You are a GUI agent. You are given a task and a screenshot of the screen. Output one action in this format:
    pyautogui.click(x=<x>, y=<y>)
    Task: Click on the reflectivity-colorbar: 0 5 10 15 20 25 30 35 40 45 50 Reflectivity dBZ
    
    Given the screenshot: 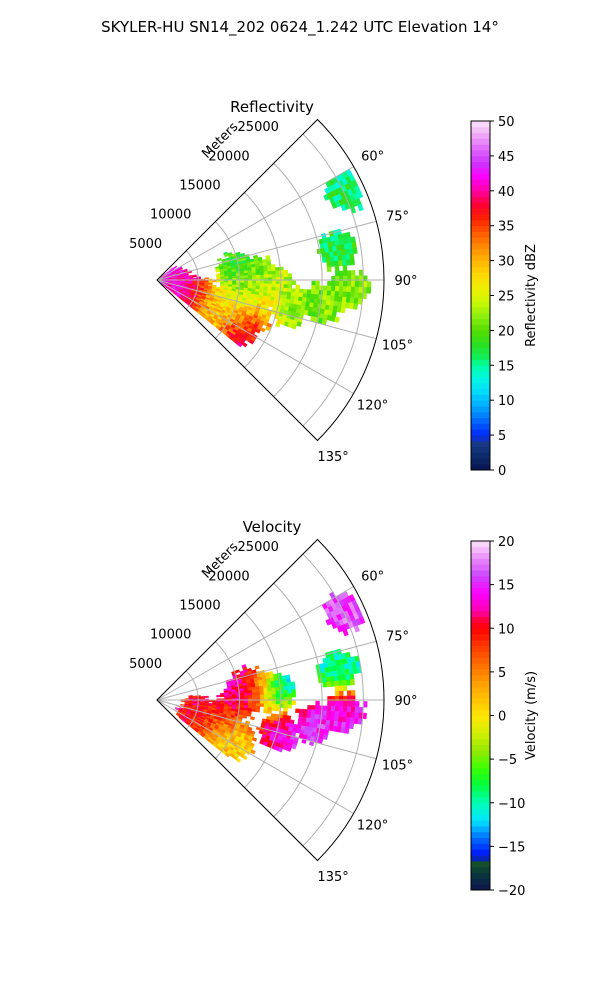 What is the action you would take?
    pyautogui.click(x=504, y=297)
    